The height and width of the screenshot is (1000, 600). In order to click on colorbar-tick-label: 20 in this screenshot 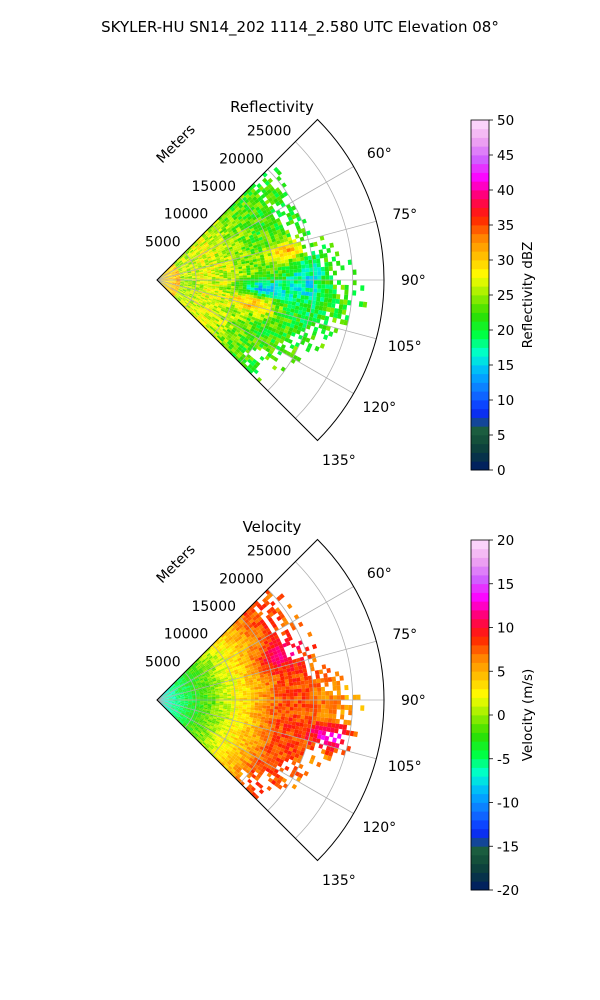, I will do `click(505, 331)`.